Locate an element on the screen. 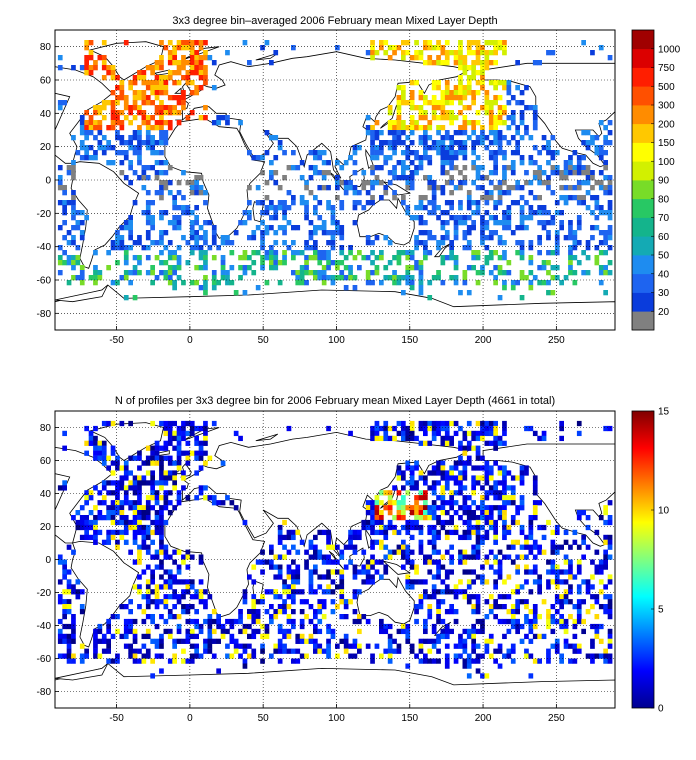 The image size is (696, 760). continent-outline is located at coordinates (335, 307).